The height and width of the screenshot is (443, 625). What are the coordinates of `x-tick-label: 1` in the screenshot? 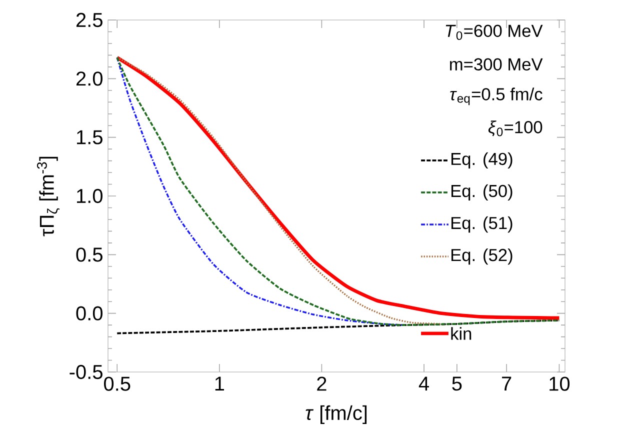 It's located at (219, 383).